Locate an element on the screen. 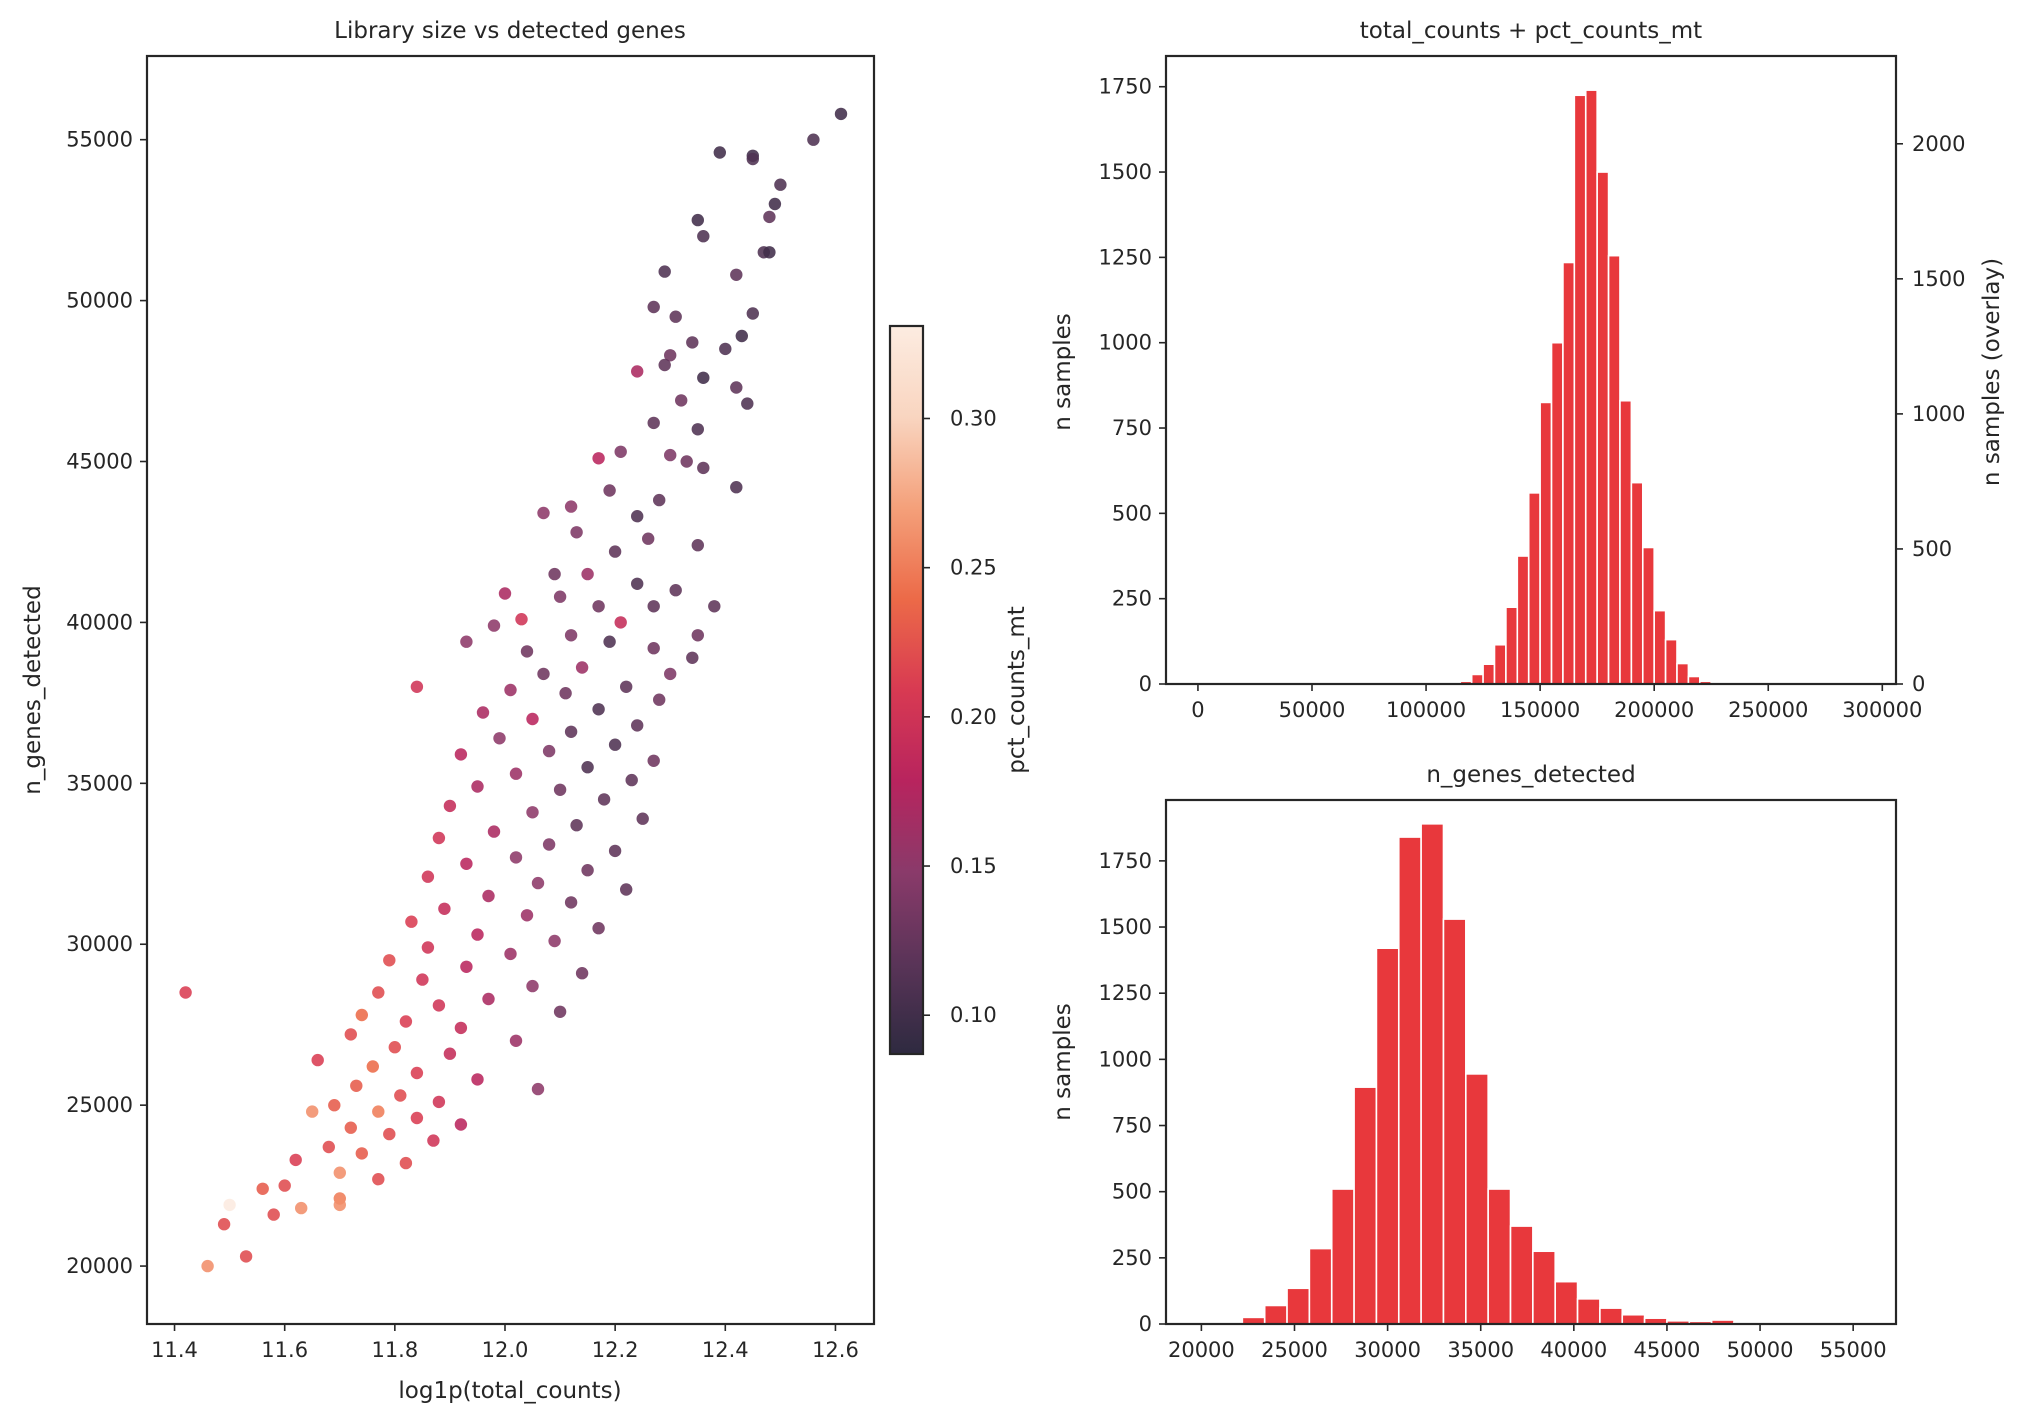 The height and width of the screenshot is (1423, 2023). hist-x-tick-label: 150000 is located at coordinates (1540, 710).